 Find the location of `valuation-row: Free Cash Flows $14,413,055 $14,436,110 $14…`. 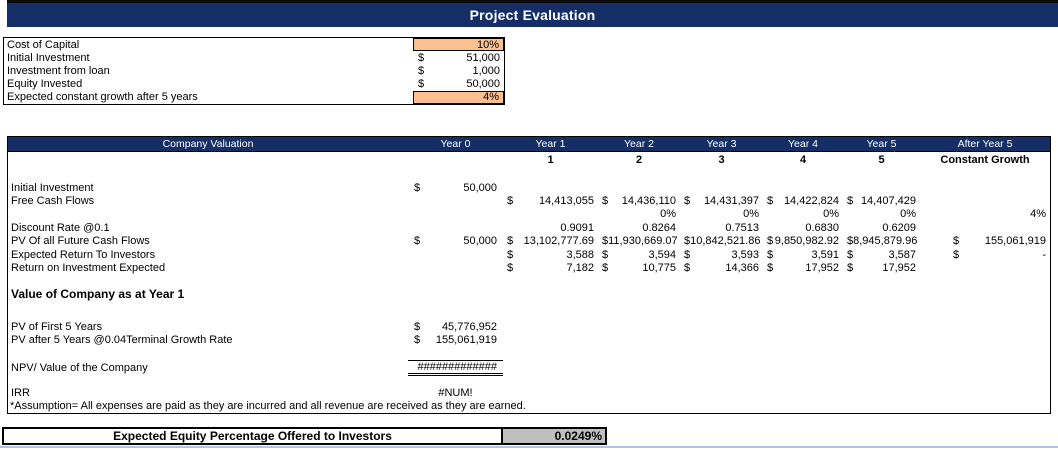

valuation-row: Free Cash Flows $14,413,055 $14,436,110 $14… is located at coordinates (529, 200).